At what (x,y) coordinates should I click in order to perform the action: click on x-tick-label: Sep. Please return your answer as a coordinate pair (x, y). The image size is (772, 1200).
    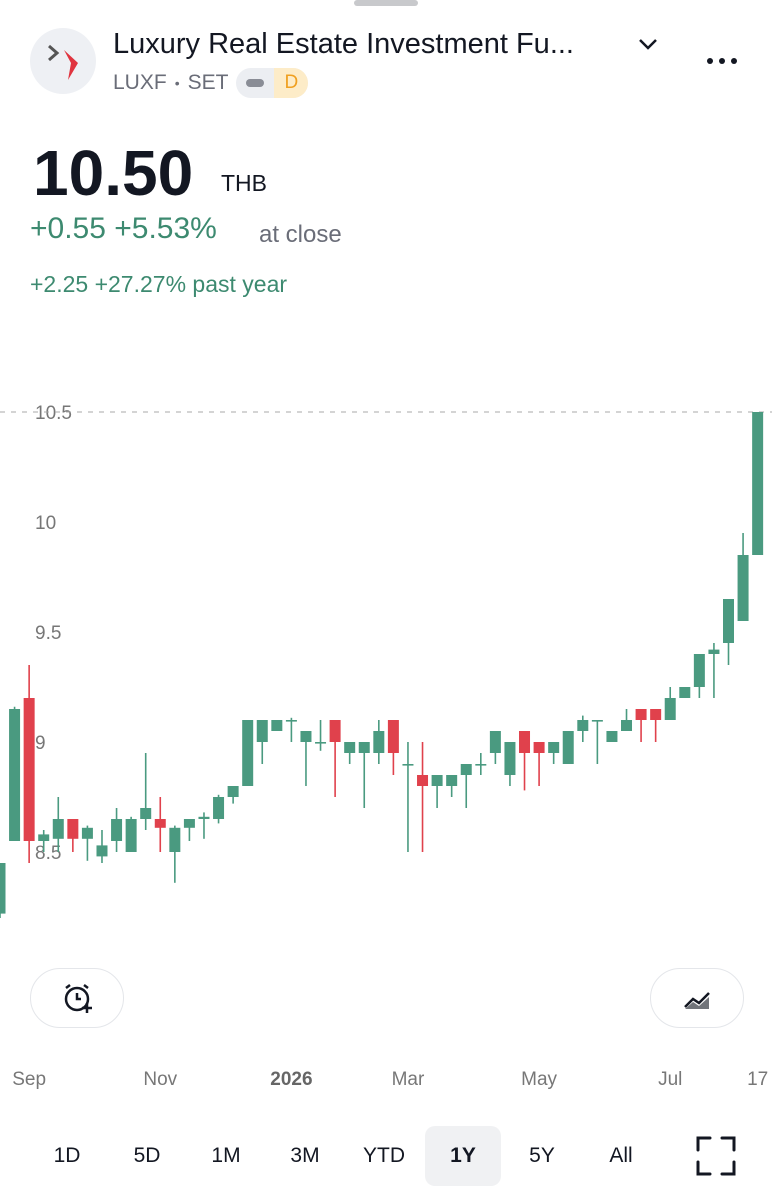
    Looking at the image, I should click on (29, 1079).